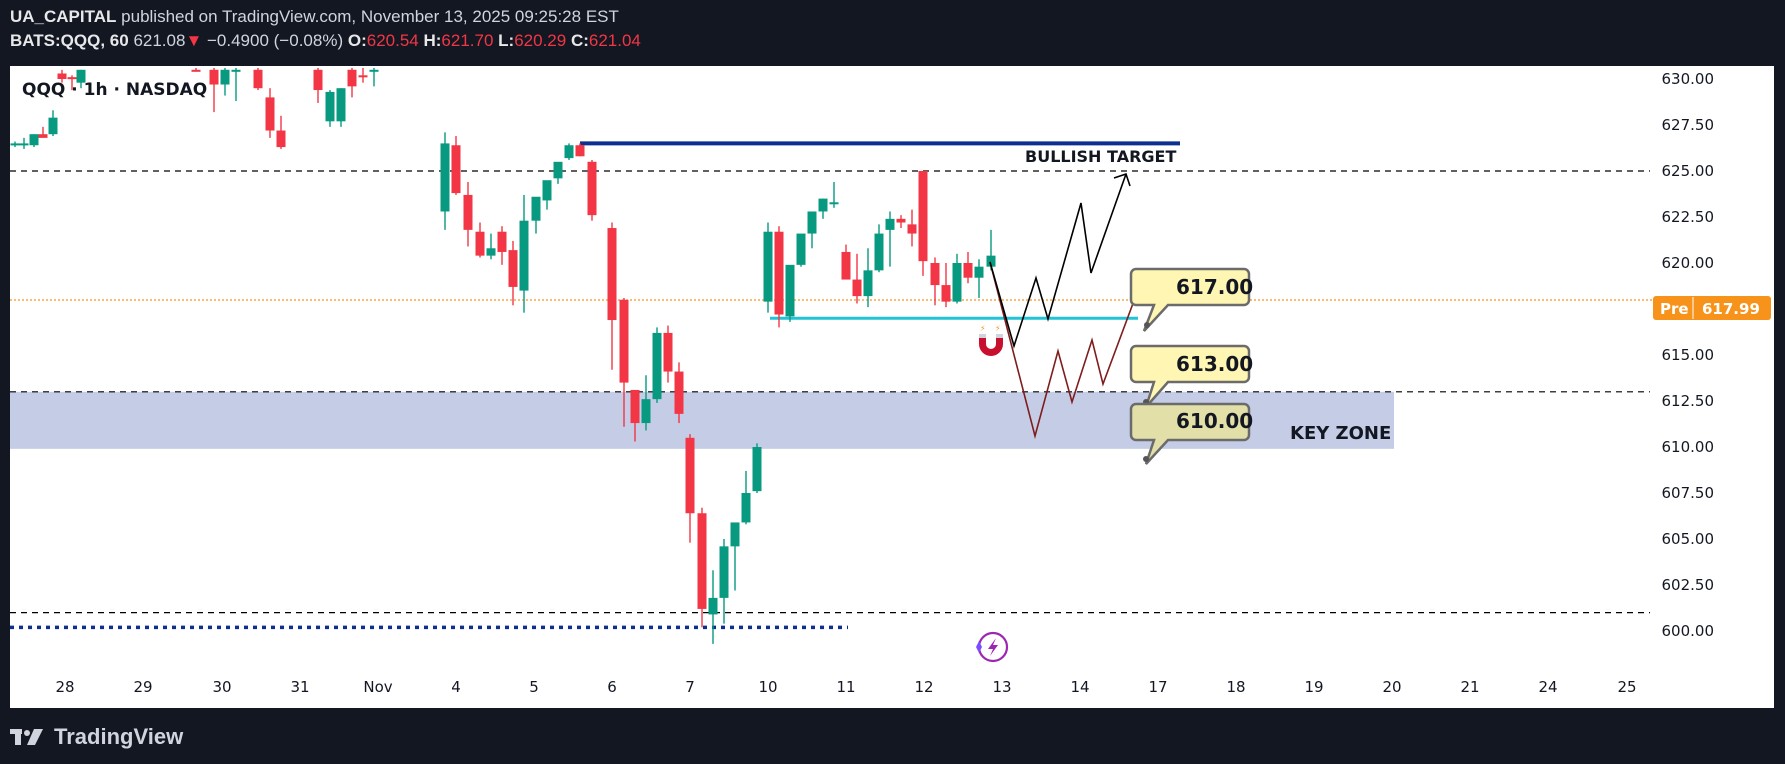  What do you see at coordinates (69, 40) in the screenshot?
I see `symbol: BATS:QQQ, 60` at bounding box center [69, 40].